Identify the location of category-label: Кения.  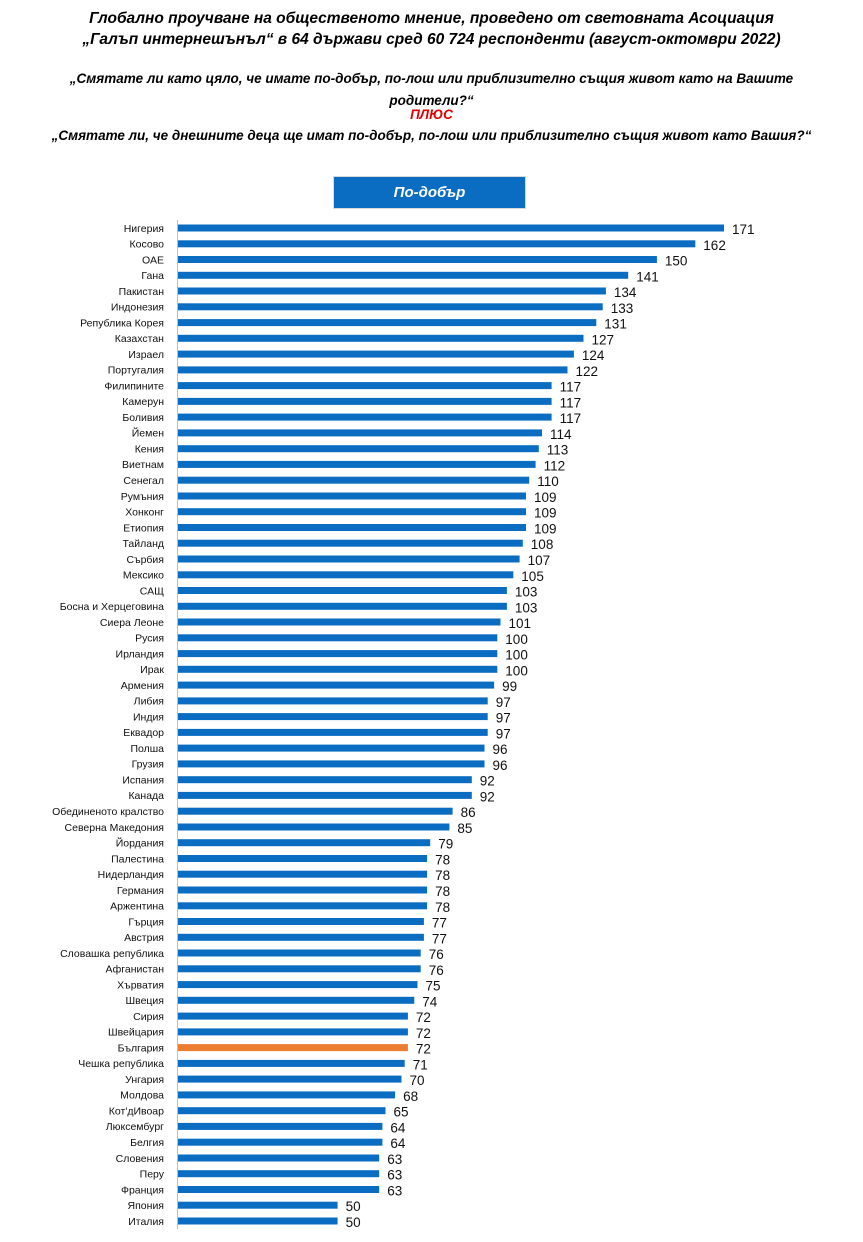
(149, 450).